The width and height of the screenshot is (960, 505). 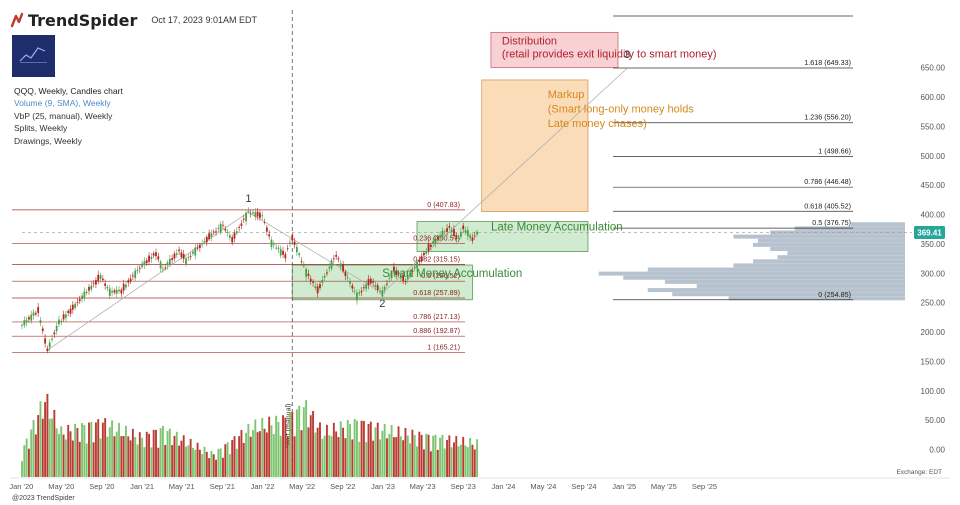 I want to click on distribution-zone, so click(x=554, y=50).